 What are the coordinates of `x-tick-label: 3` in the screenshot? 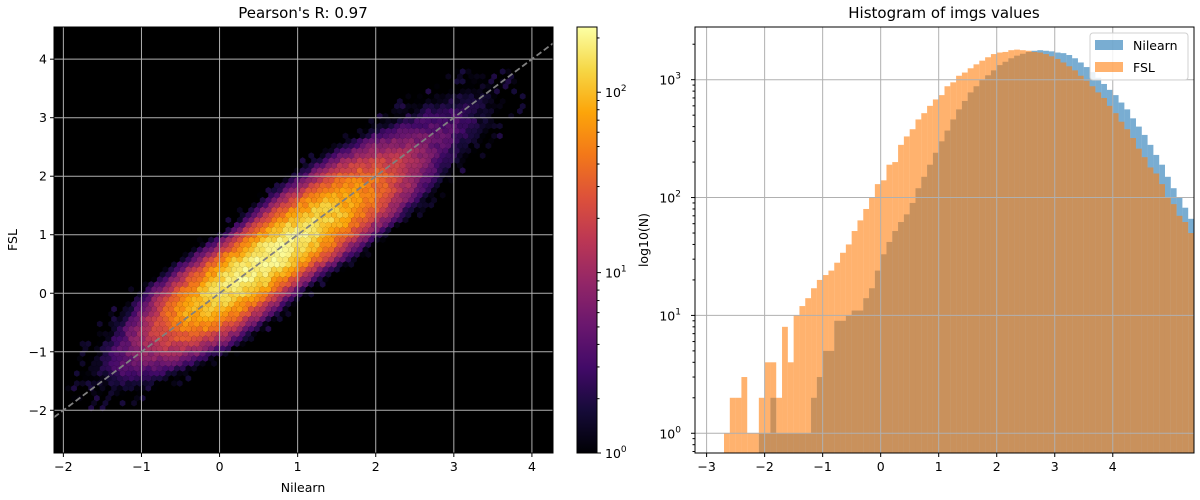 It's located at (1055, 466).